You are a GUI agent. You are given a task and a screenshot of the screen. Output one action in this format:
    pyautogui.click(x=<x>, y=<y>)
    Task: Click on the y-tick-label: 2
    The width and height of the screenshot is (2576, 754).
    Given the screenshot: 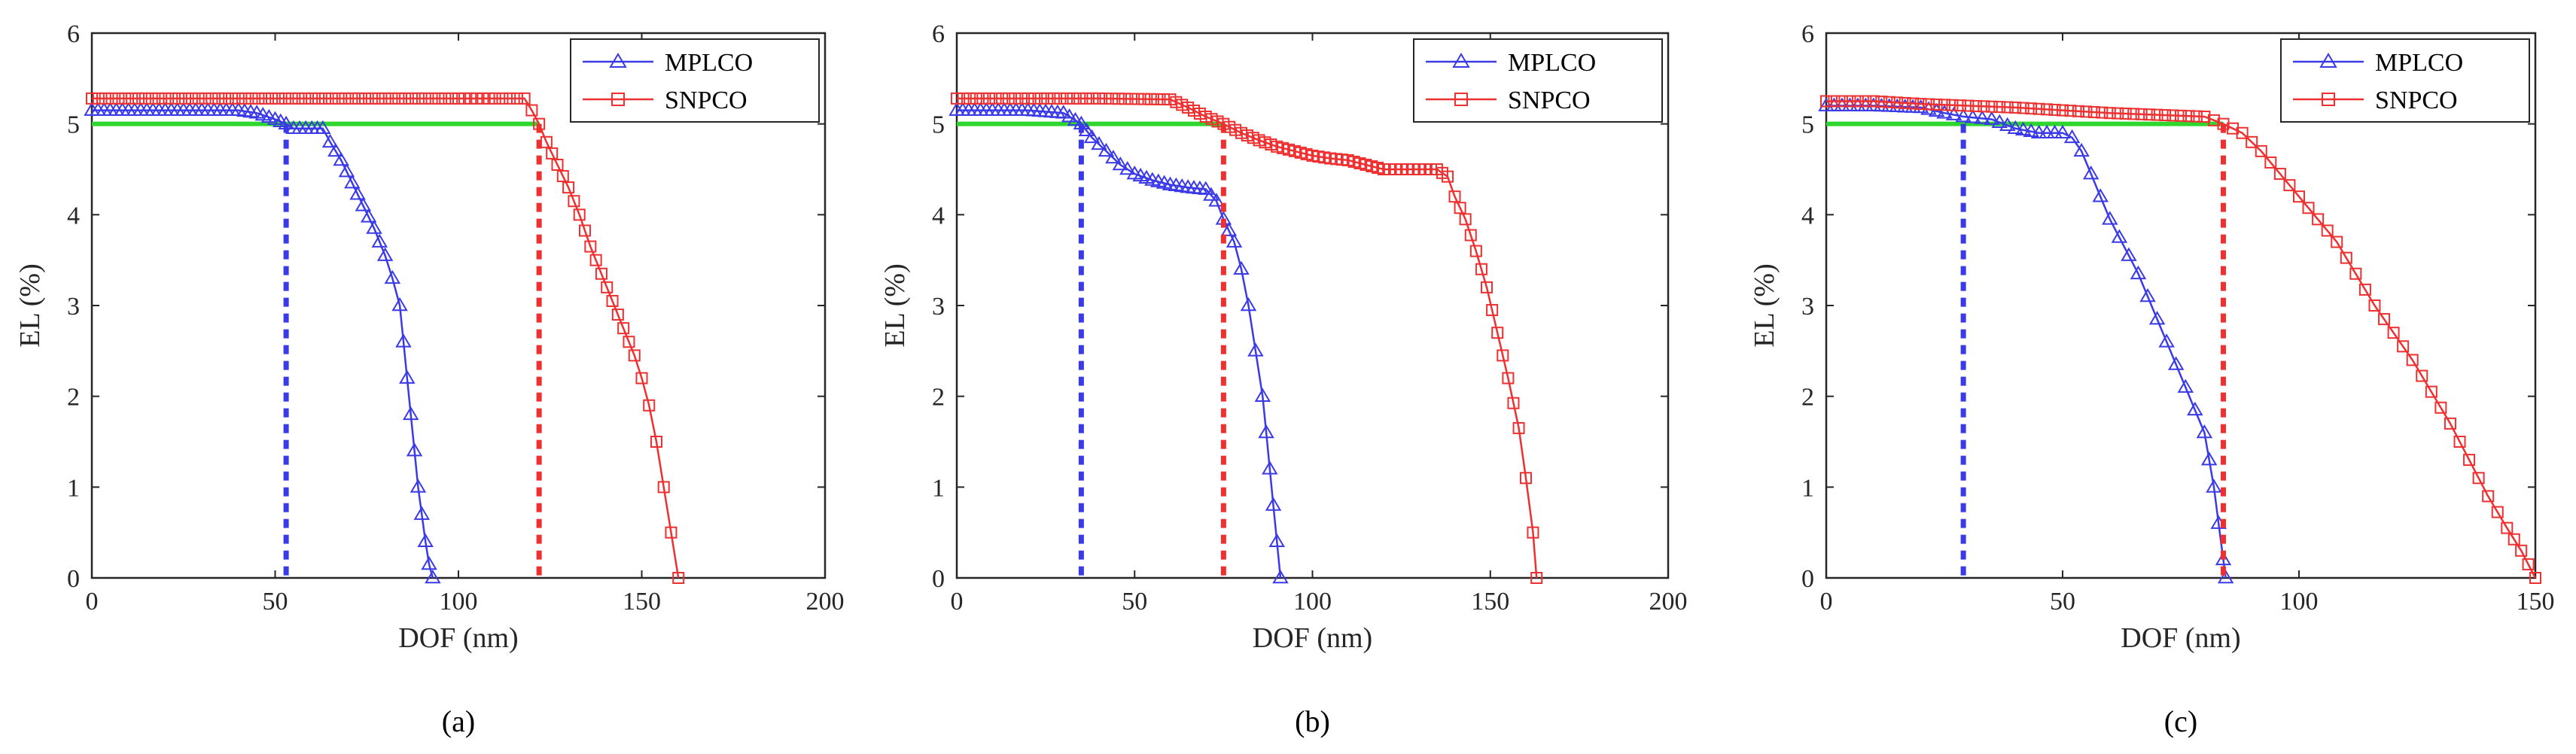 What is the action you would take?
    pyautogui.click(x=74, y=398)
    